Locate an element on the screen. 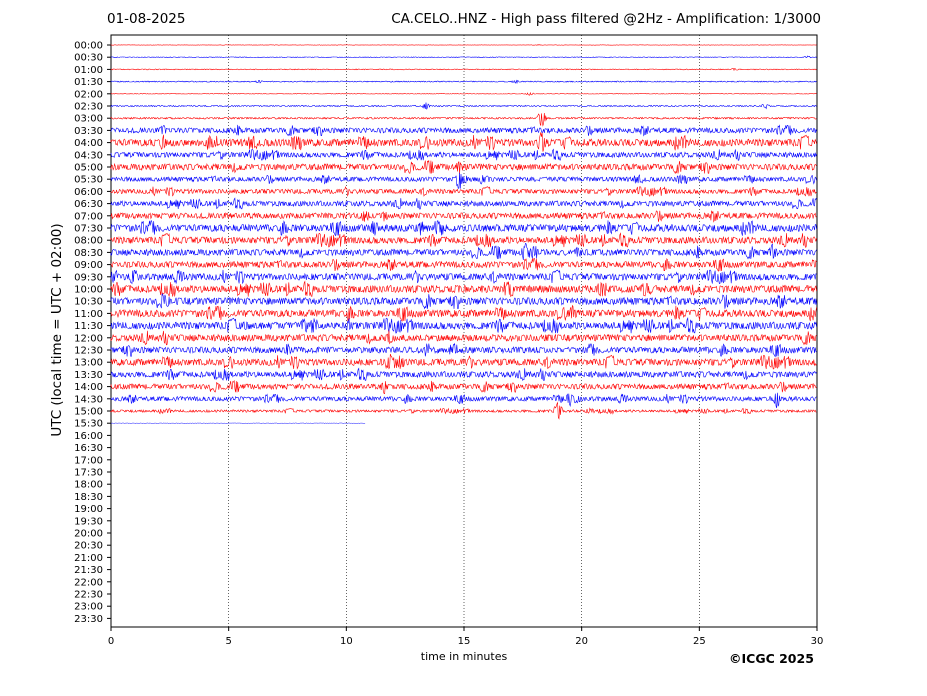 This screenshot has width=927, height=696. trace-14:30 is located at coordinates (463, 400).